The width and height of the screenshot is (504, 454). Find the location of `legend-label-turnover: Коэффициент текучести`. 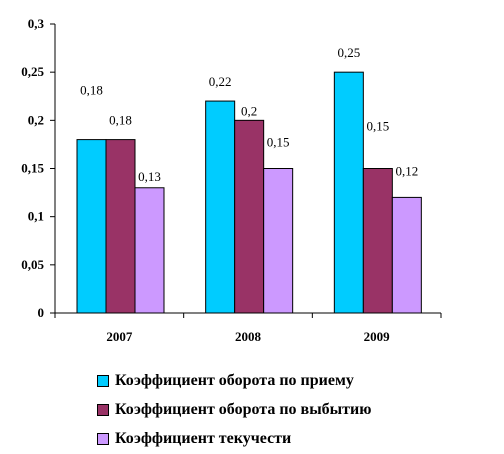

legend-label-turnover: Коэффициент текучести is located at coordinates (203, 438).